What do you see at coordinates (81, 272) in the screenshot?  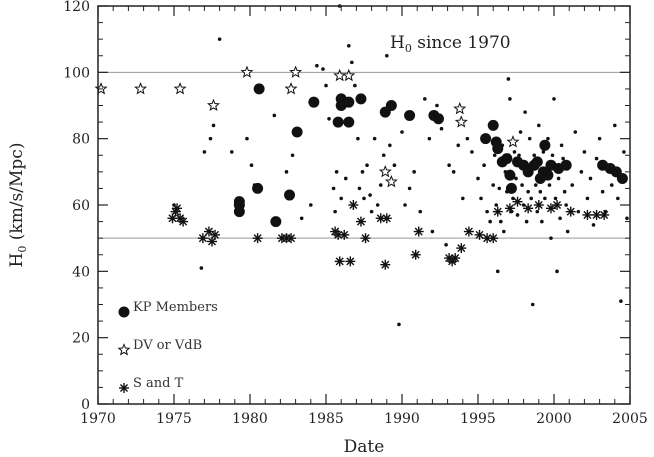 I see `y-tick-label: 40` at bounding box center [81, 272].